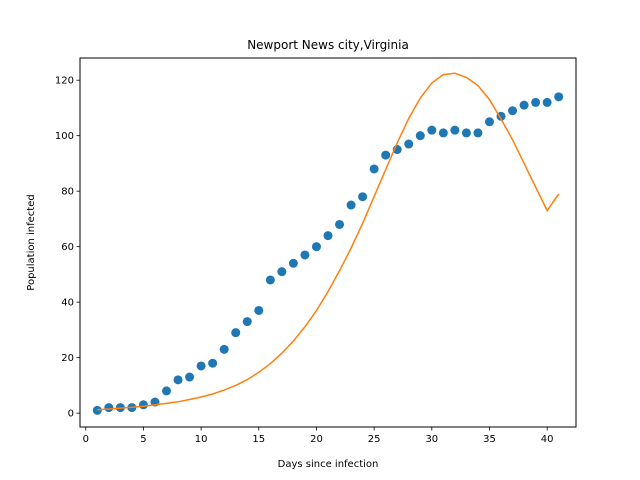  What do you see at coordinates (67, 192) in the screenshot?
I see `y-tick-label: 80` at bounding box center [67, 192].